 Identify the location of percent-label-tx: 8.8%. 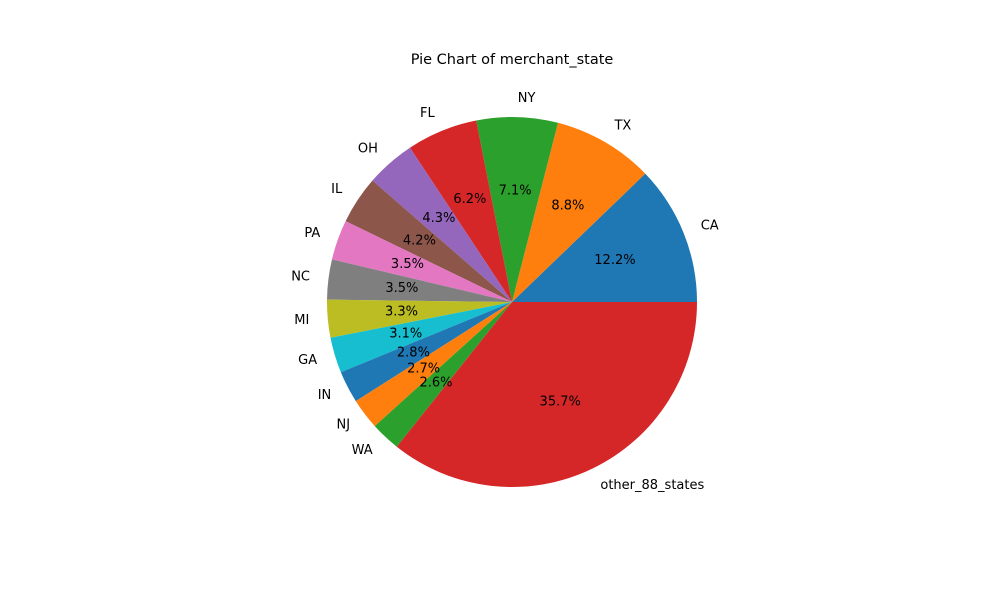
(567, 206).